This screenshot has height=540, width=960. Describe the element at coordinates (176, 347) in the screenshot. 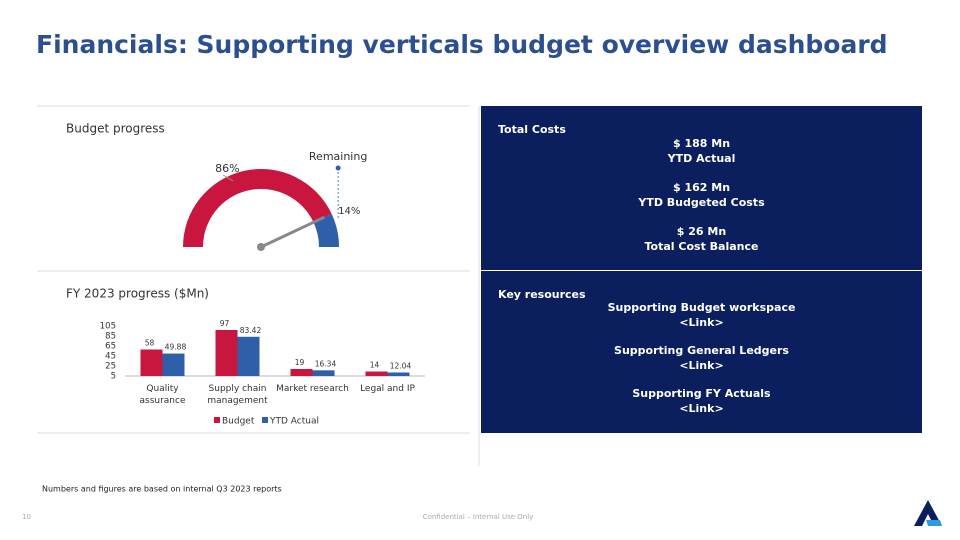

I see `data-label: 49.88` at that location.